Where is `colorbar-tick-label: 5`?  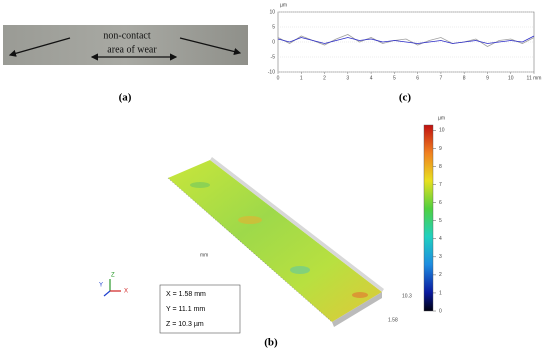
colorbar-tick-label: 5 is located at coordinates (440, 221).